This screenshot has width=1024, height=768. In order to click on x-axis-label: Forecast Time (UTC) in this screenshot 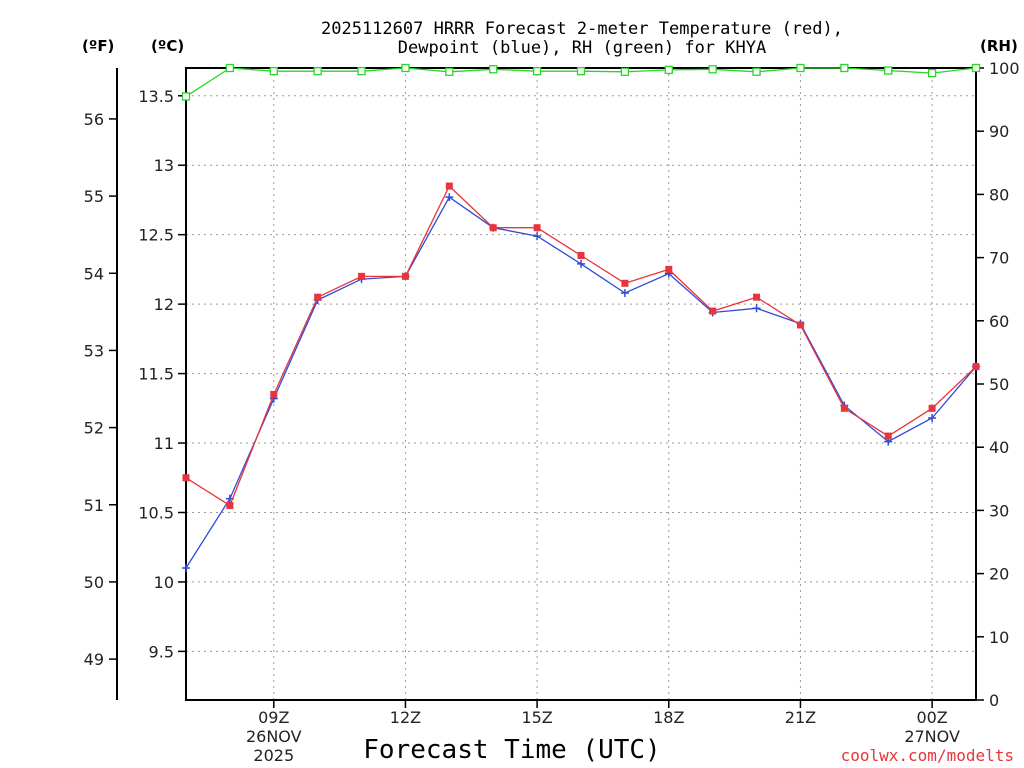, I will do `click(511, 750)`.